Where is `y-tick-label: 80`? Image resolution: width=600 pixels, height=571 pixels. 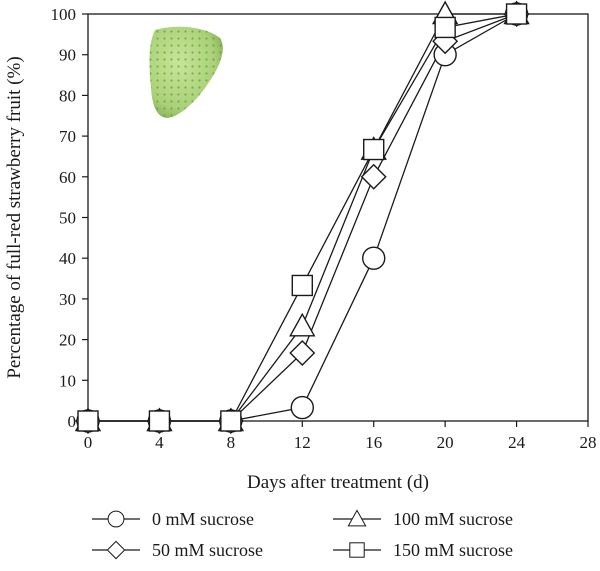 y-tick-label: 80 is located at coordinates (67, 95).